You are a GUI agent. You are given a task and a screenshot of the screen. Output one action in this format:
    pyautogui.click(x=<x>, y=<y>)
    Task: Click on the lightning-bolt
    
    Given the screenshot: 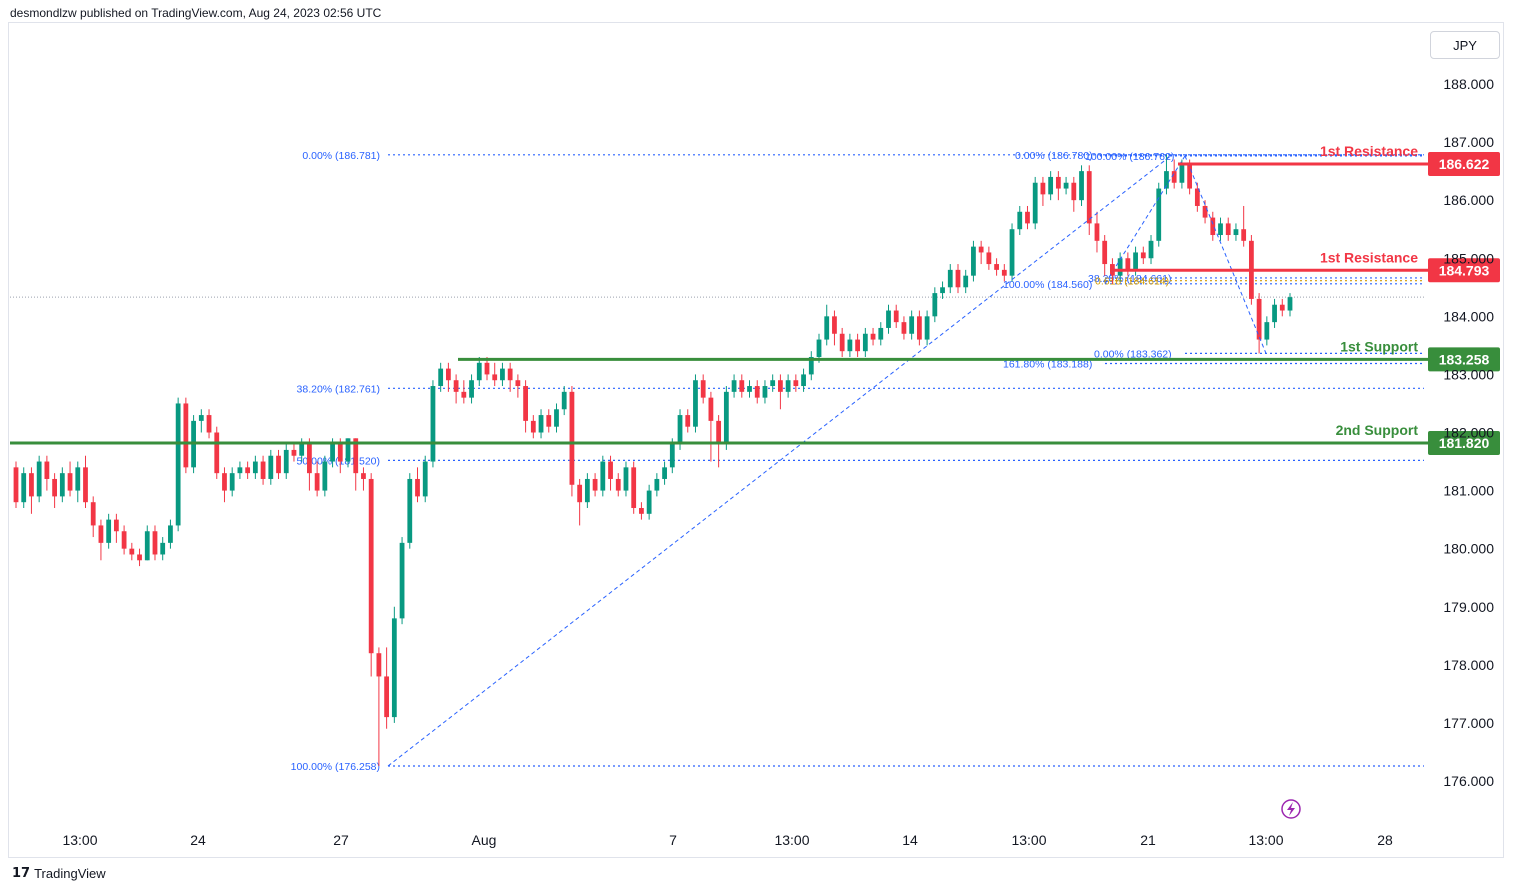 What is the action you would take?
    pyautogui.click(x=1291, y=809)
    